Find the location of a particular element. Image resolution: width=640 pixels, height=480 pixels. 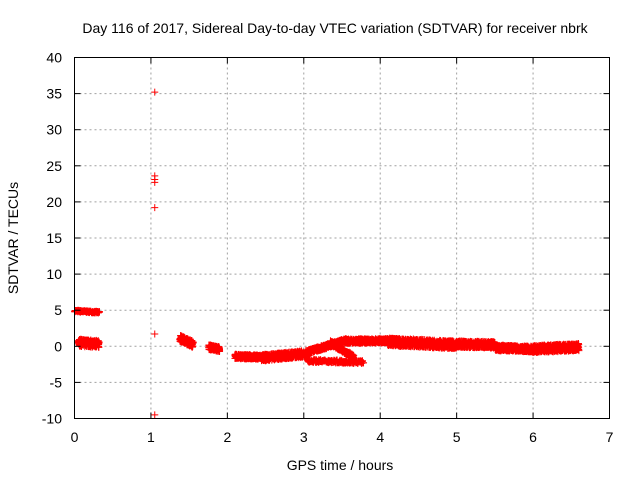

y-tick-label: 15 is located at coordinates (54, 238).